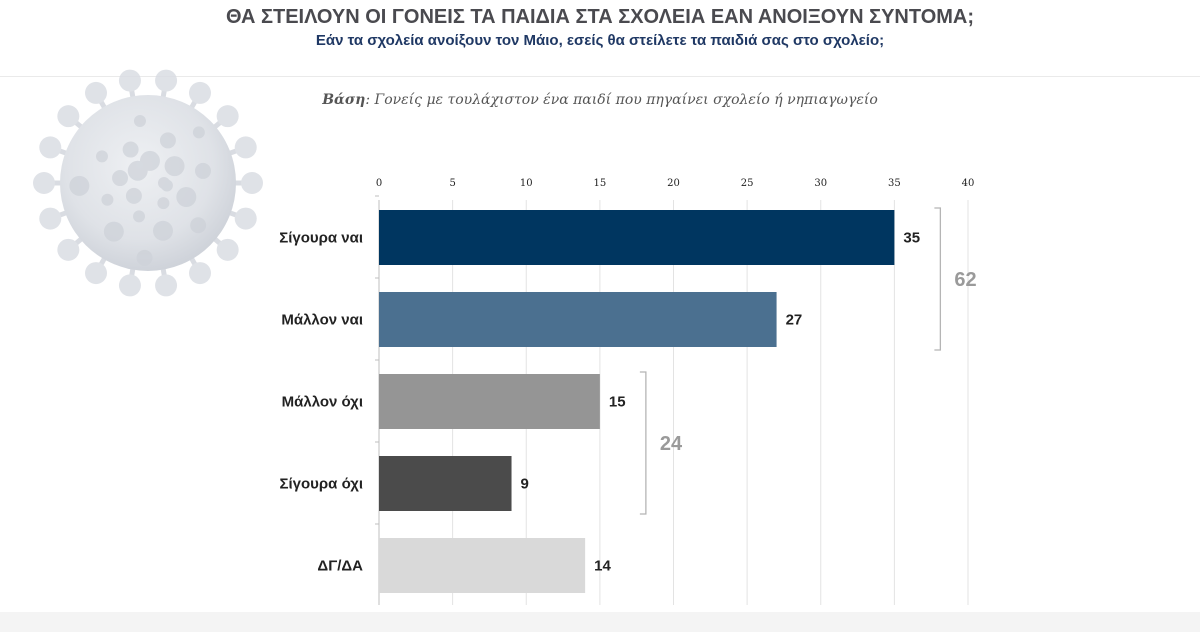 Image resolution: width=1200 pixels, height=632 pixels. Describe the element at coordinates (525, 484) in the screenshot. I see `value-label: 9` at that location.